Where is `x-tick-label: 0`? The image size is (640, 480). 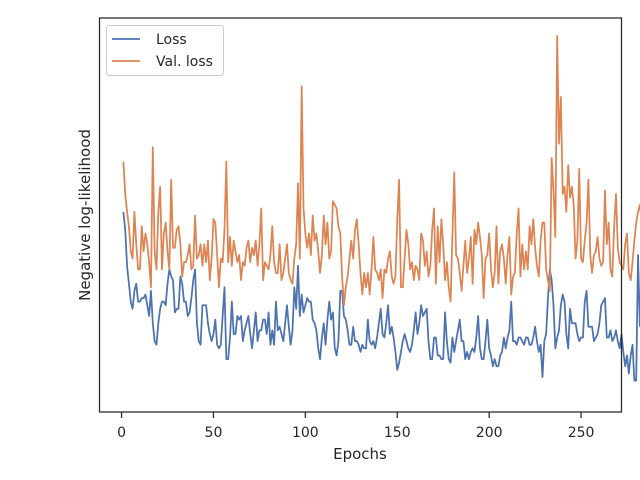
x-tick-label: 0 is located at coordinates (121, 433).